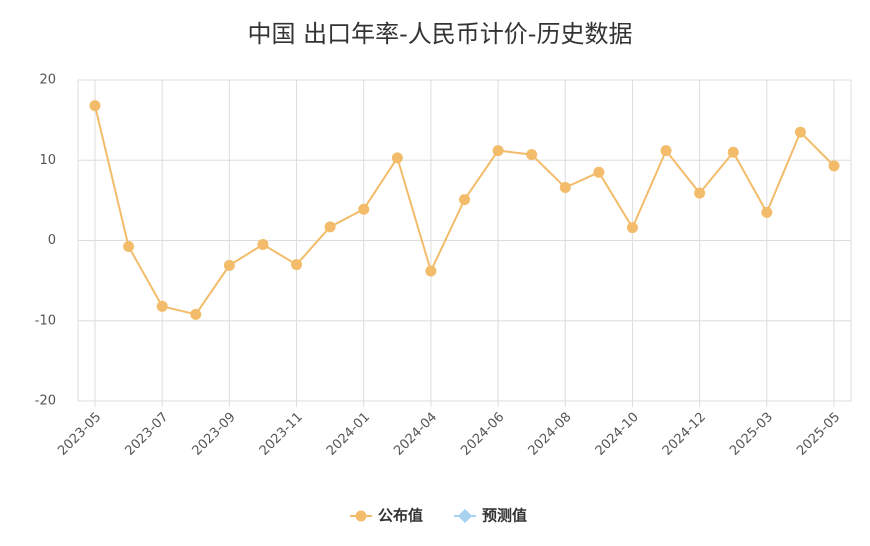  What do you see at coordinates (45, 320) in the screenshot?
I see `y-tick-label: -10` at bounding box center [45, 320].